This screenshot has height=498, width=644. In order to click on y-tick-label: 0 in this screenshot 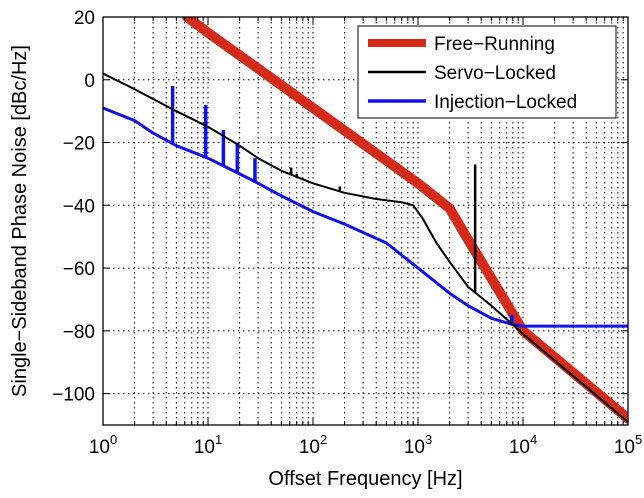, I will do `click(89, 81)`.